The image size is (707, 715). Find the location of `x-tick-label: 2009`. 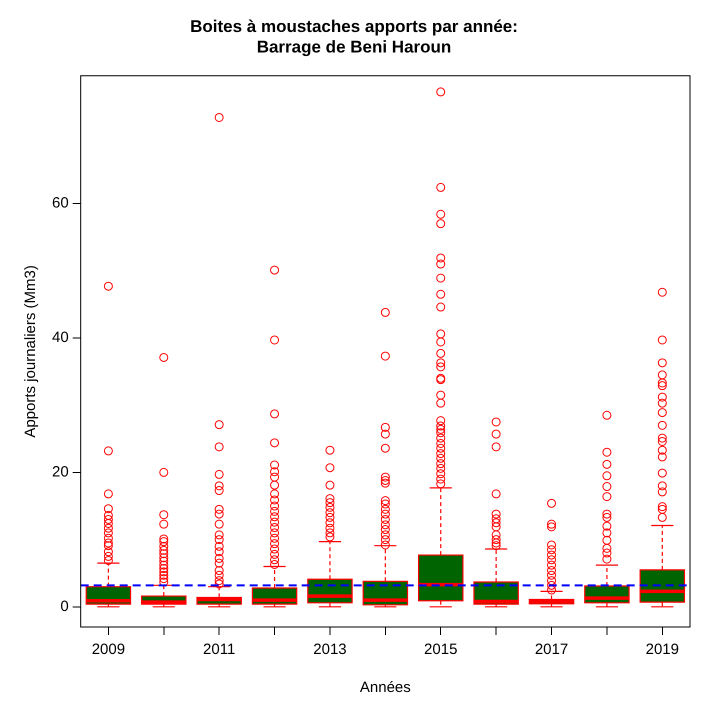

x-tick-label: 2009 is located at coordinates (109, 649).